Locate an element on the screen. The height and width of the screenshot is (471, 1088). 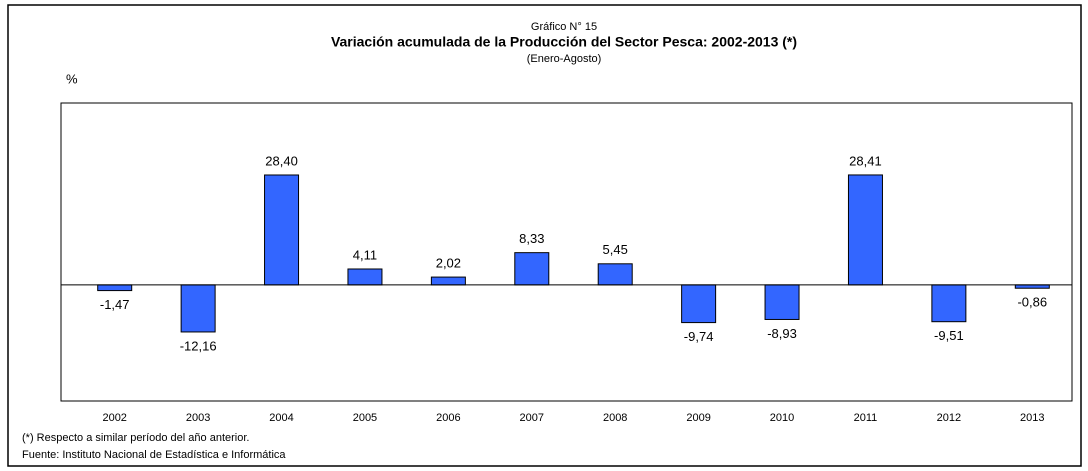
x-tick-label: 2009 is located at coordinates (698, 418).